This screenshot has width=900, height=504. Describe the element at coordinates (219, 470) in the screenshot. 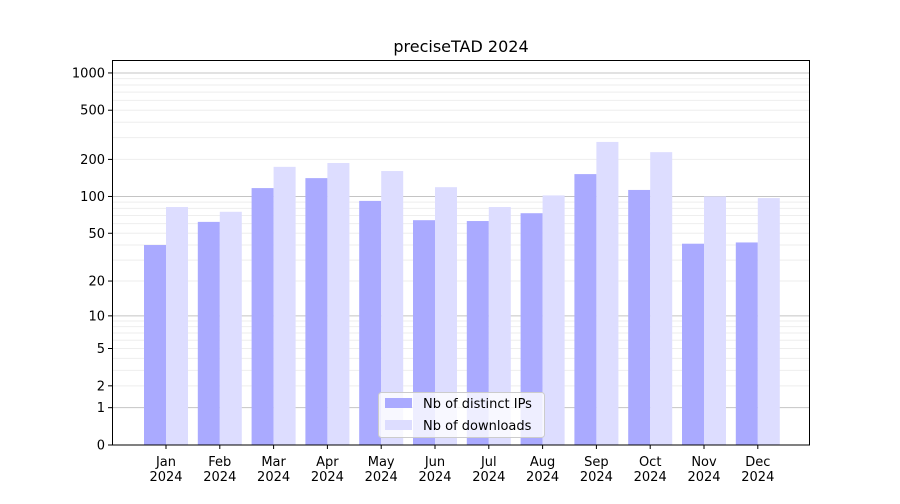

I see `x-tick-label: Feb 2024` at that location.